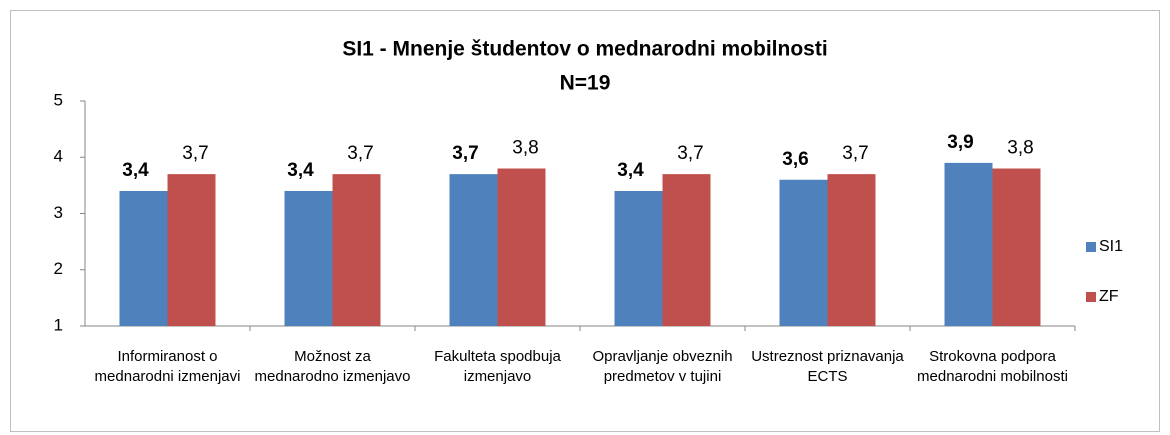 Image resolution: width=1170 pixels, height=435 pixels. Describe the element at coordinates (58, 212) in the screenshot. I see `y-tick-label: 3` at that location.